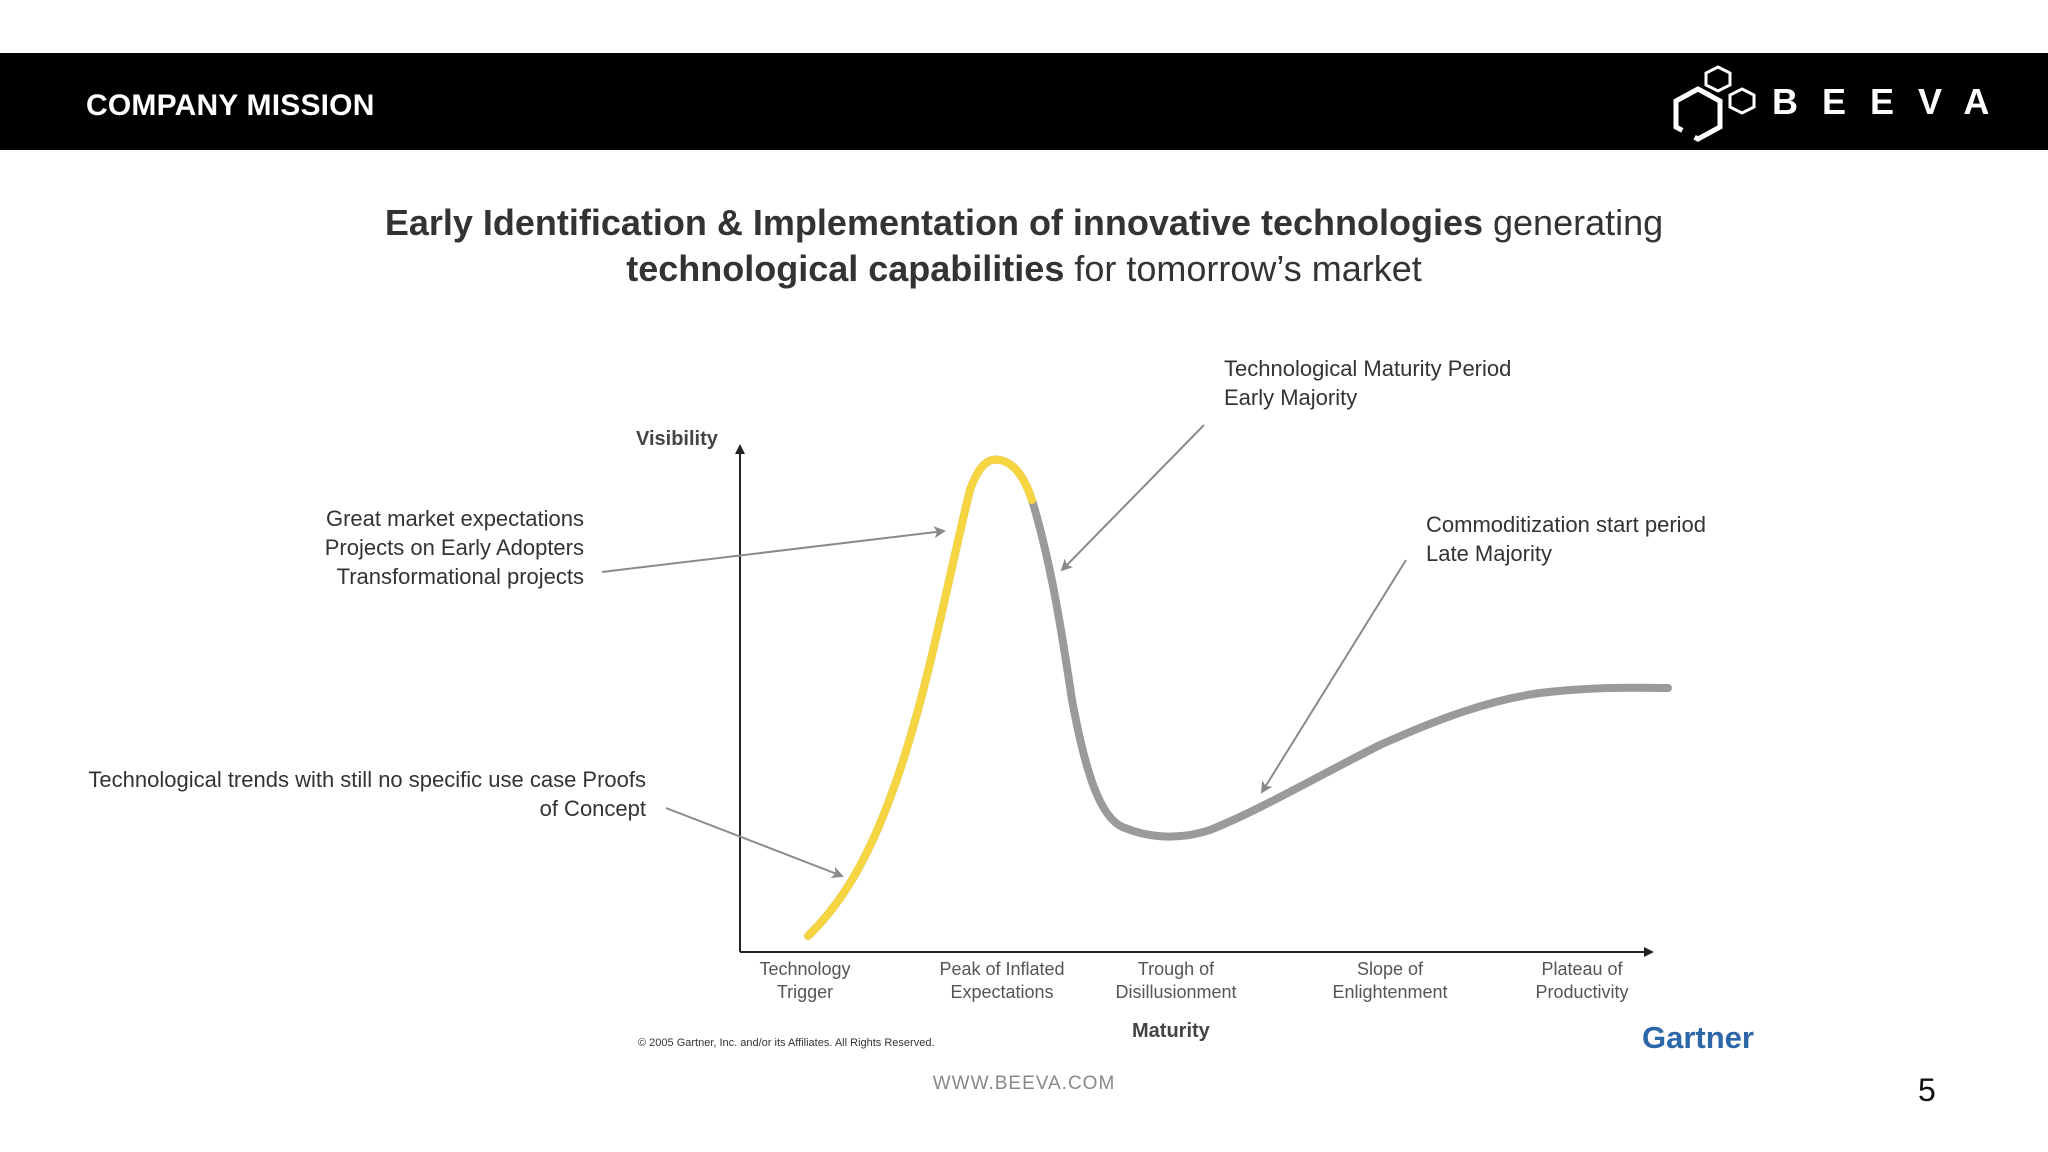  Describe the element at coordinates (754, 842) in the screenshot. I see `arrow-trends` at that location.